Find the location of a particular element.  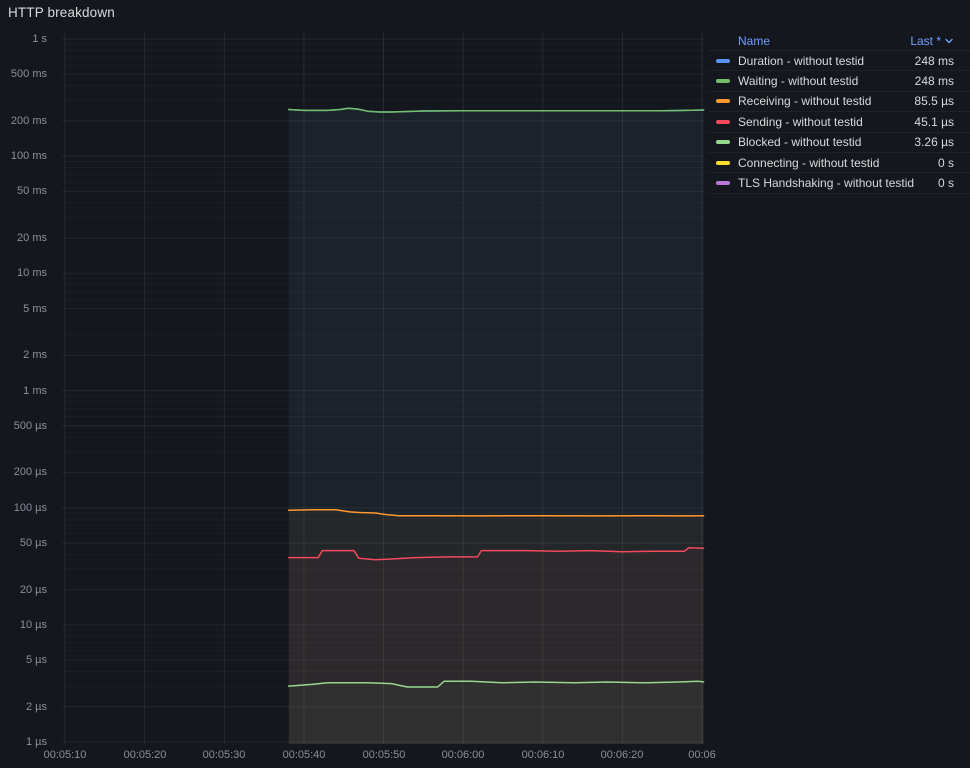

legend-row: TLS Handshaking - without testid 0 s is located at coordinates (839, 183).